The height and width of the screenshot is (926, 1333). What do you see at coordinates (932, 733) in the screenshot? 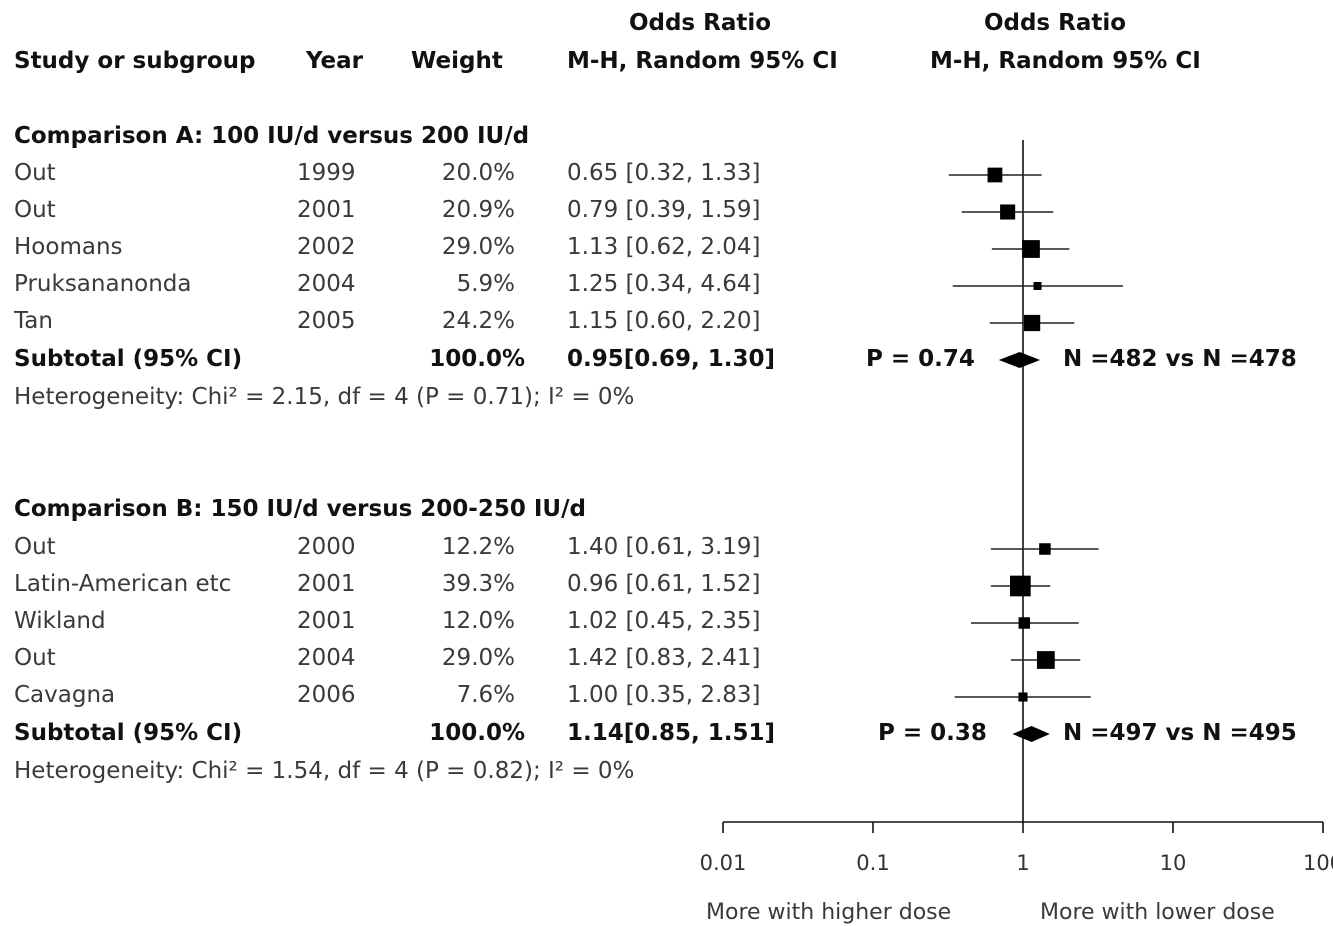
I see `subtotal-p-value: P = 0.38` at bounding box center [932, 733].